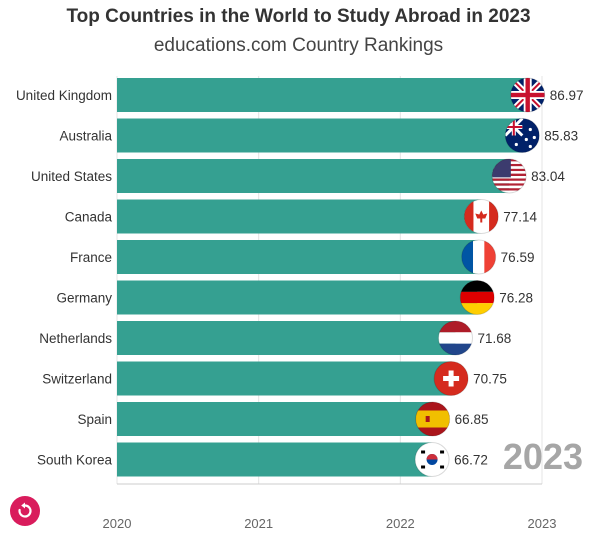 This screenshot has width=597, height=543. Describe the element at coordinates (94, 419) in the screenshot. I see `category-label: Spain` at that location.